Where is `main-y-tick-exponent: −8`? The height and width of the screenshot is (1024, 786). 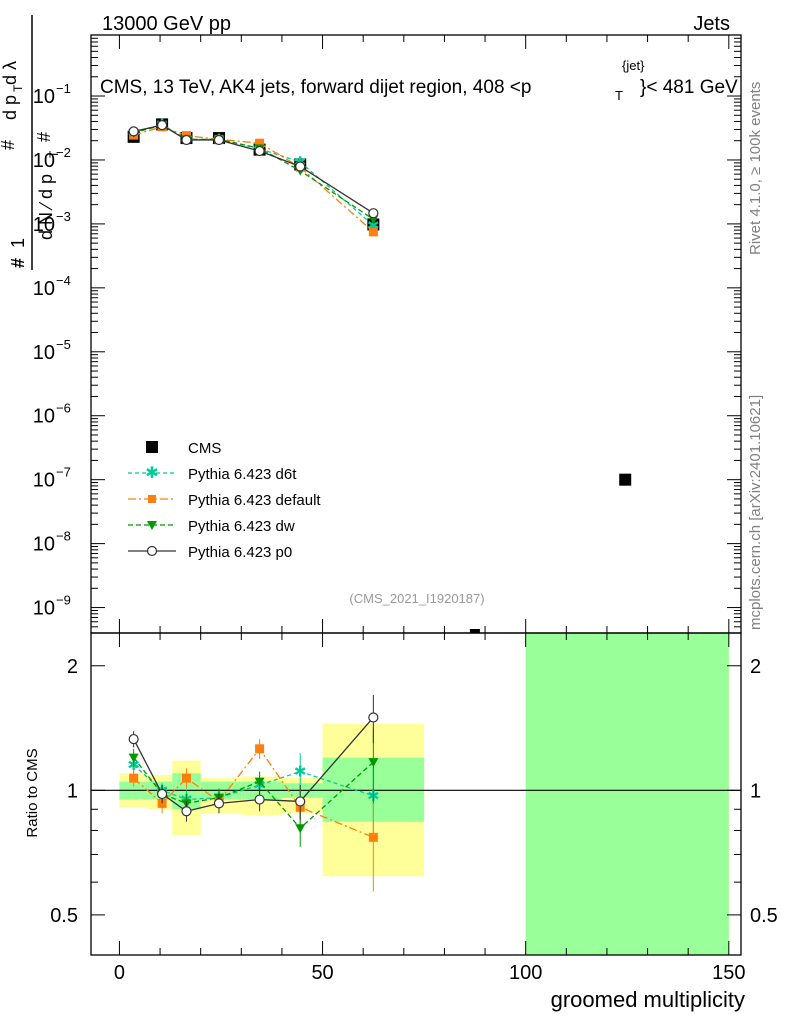 main-y-tick-exponent: −8 is located at coordinates (63, 536).